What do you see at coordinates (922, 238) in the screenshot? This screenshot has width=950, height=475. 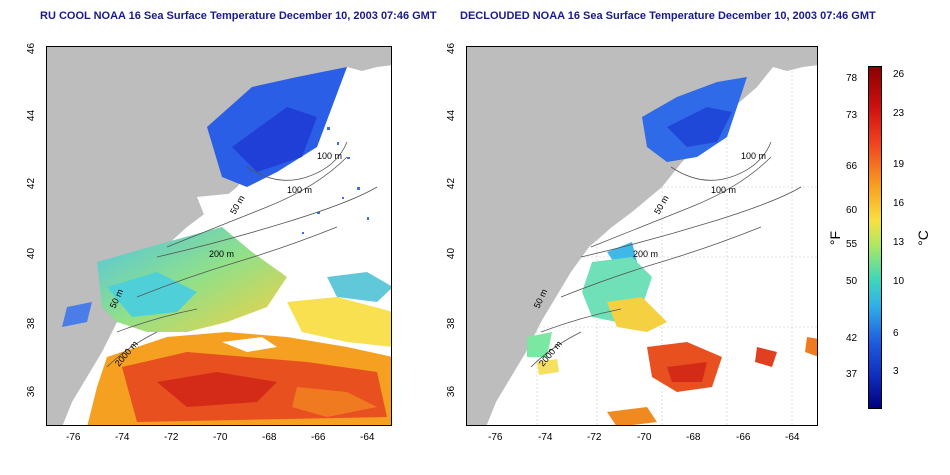 I see `colorbar-unit-celsius: °C` at bounding box center [922, 238].